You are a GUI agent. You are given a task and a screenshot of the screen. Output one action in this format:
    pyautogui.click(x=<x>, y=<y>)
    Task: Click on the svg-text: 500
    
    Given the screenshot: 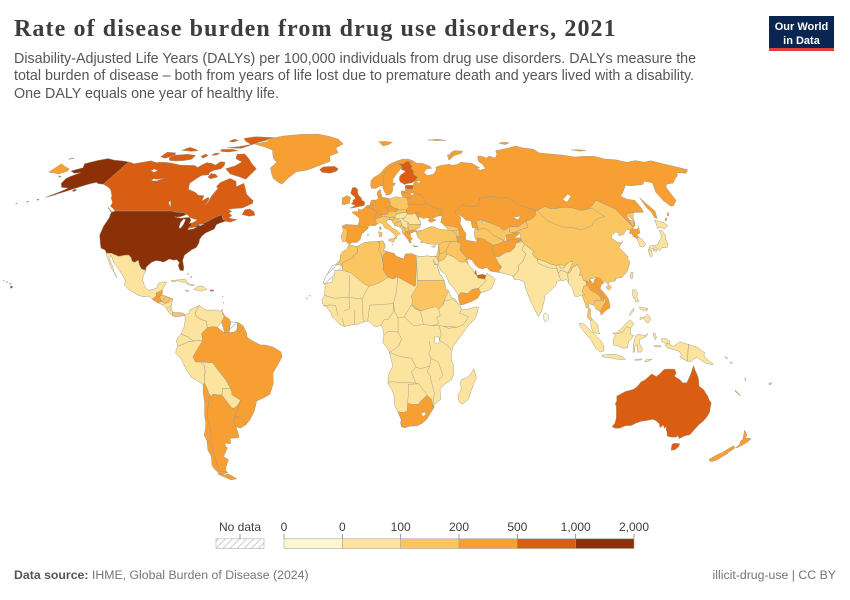 What is the action you would take?
    pyautogui.click(x=517, y=527)
    